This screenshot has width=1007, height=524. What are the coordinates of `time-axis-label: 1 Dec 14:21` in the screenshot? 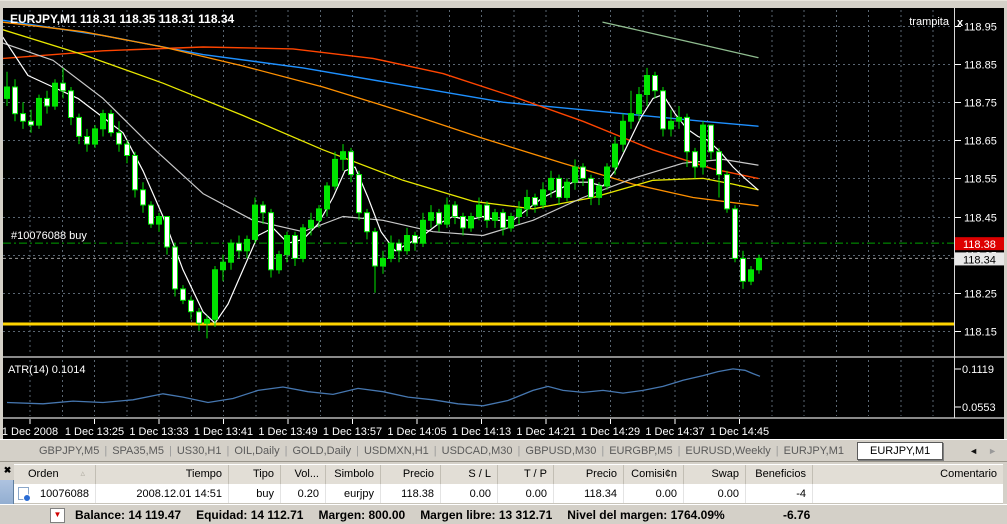 It's located at (545, 432).